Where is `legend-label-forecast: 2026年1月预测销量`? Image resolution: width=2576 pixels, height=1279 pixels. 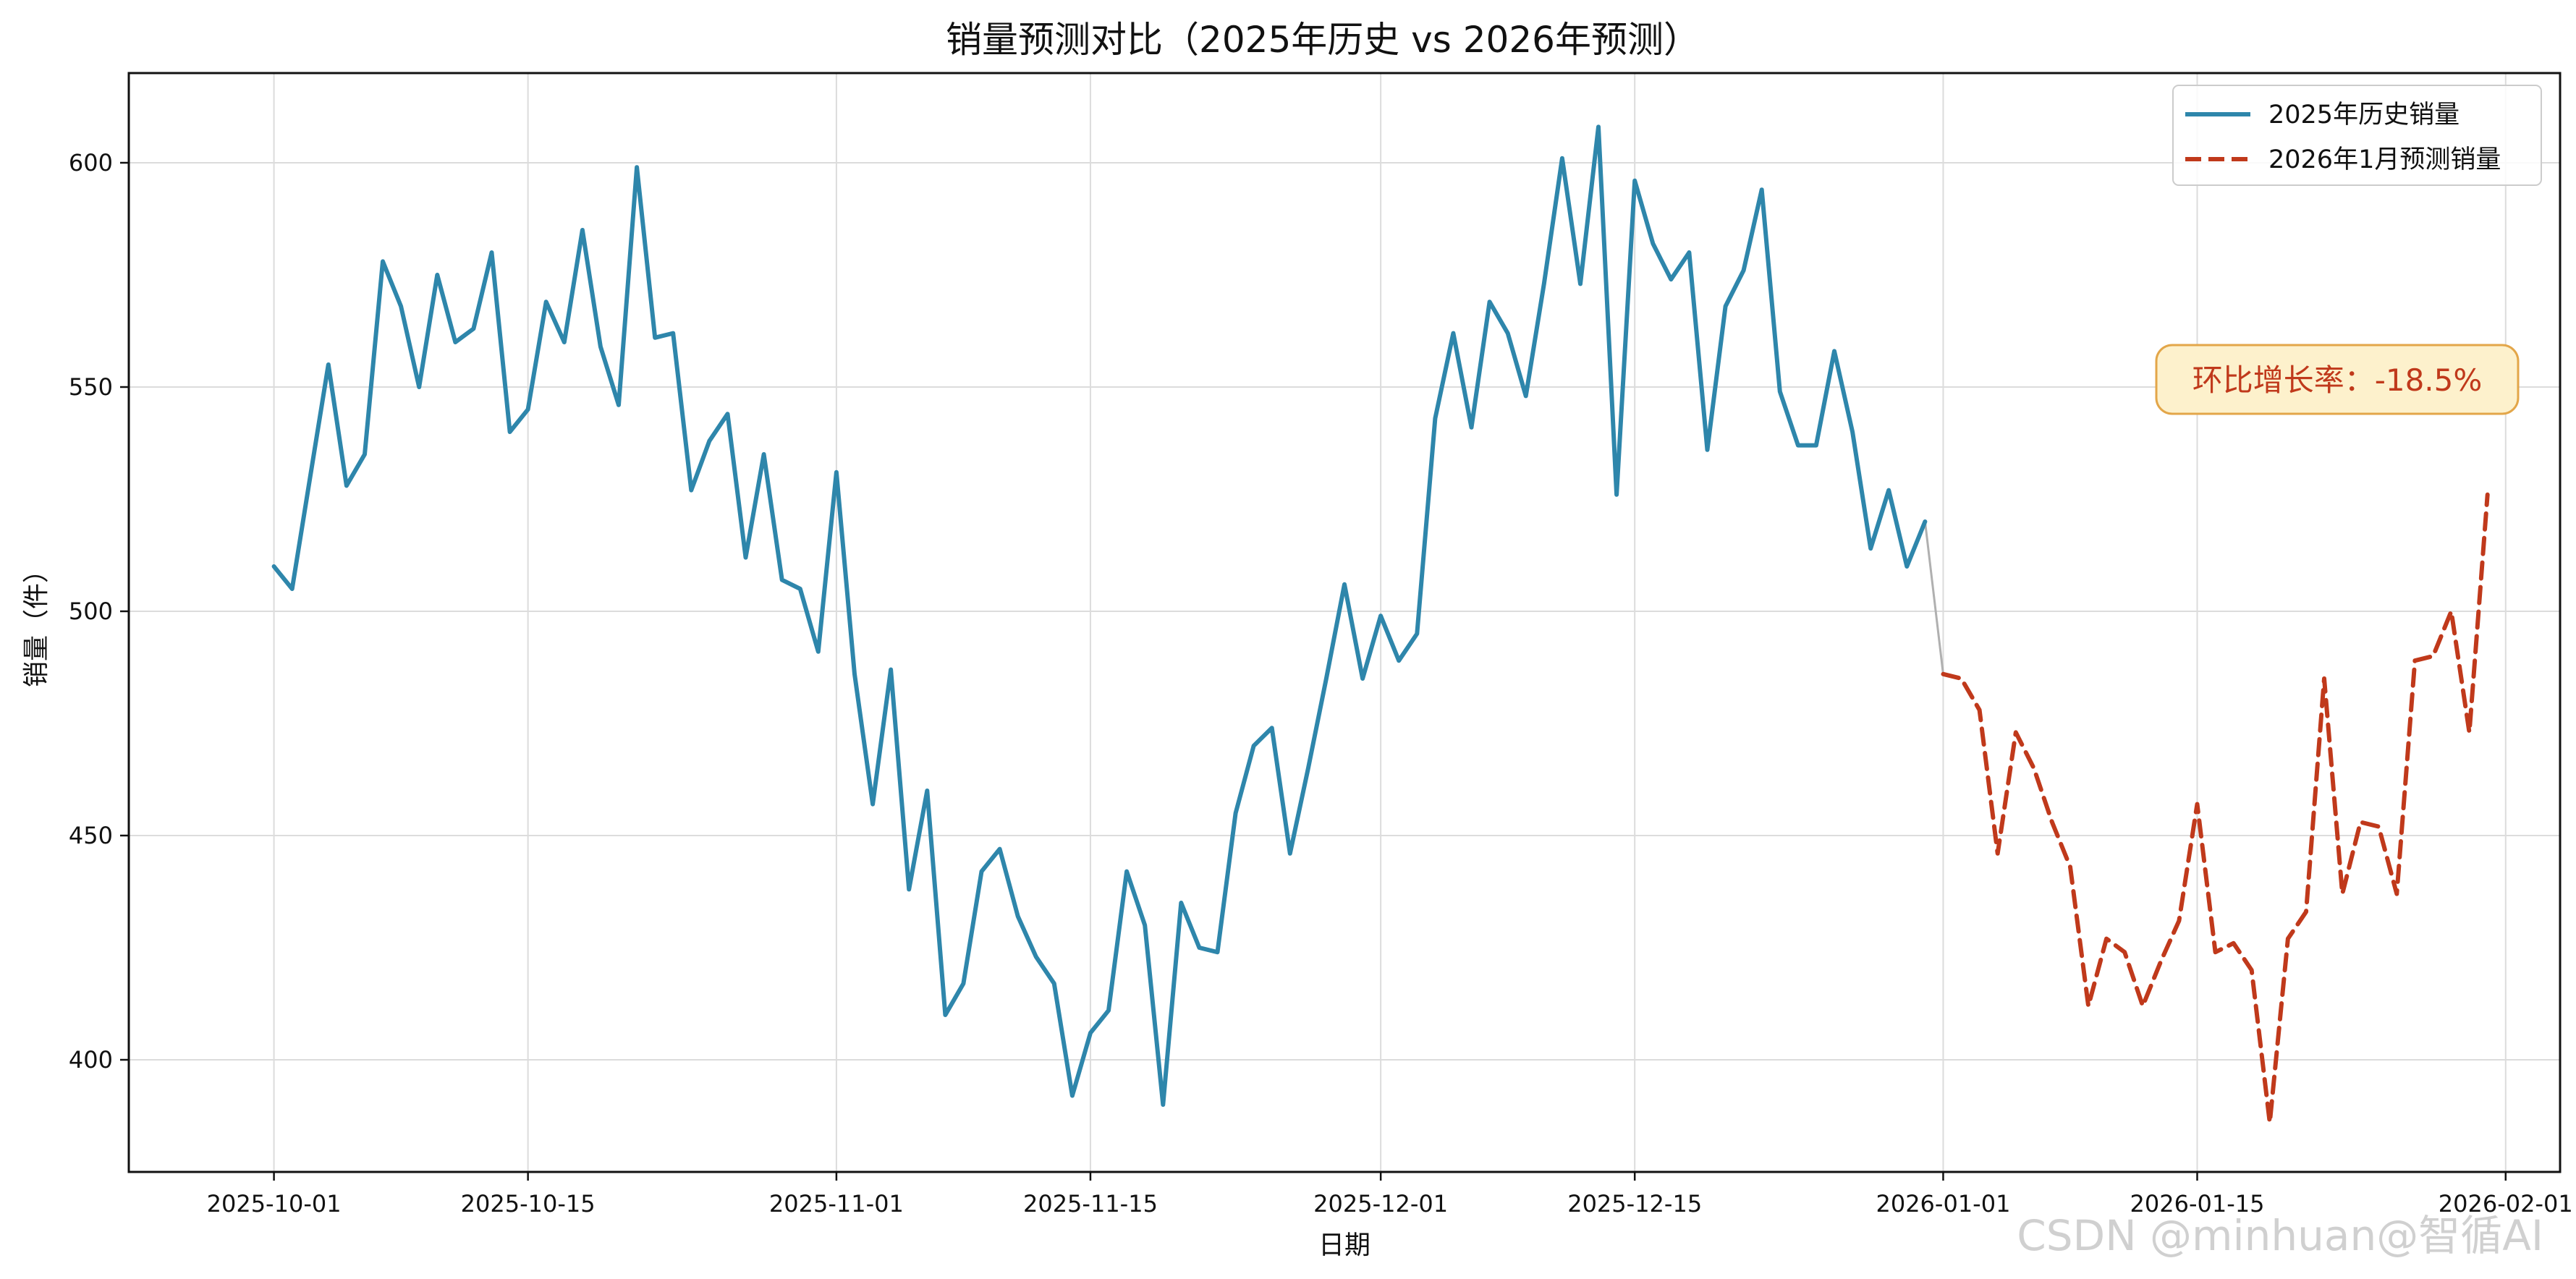 legend-label-forecast: 2026年1月预测销量 is located at coordinates (2384, 159).